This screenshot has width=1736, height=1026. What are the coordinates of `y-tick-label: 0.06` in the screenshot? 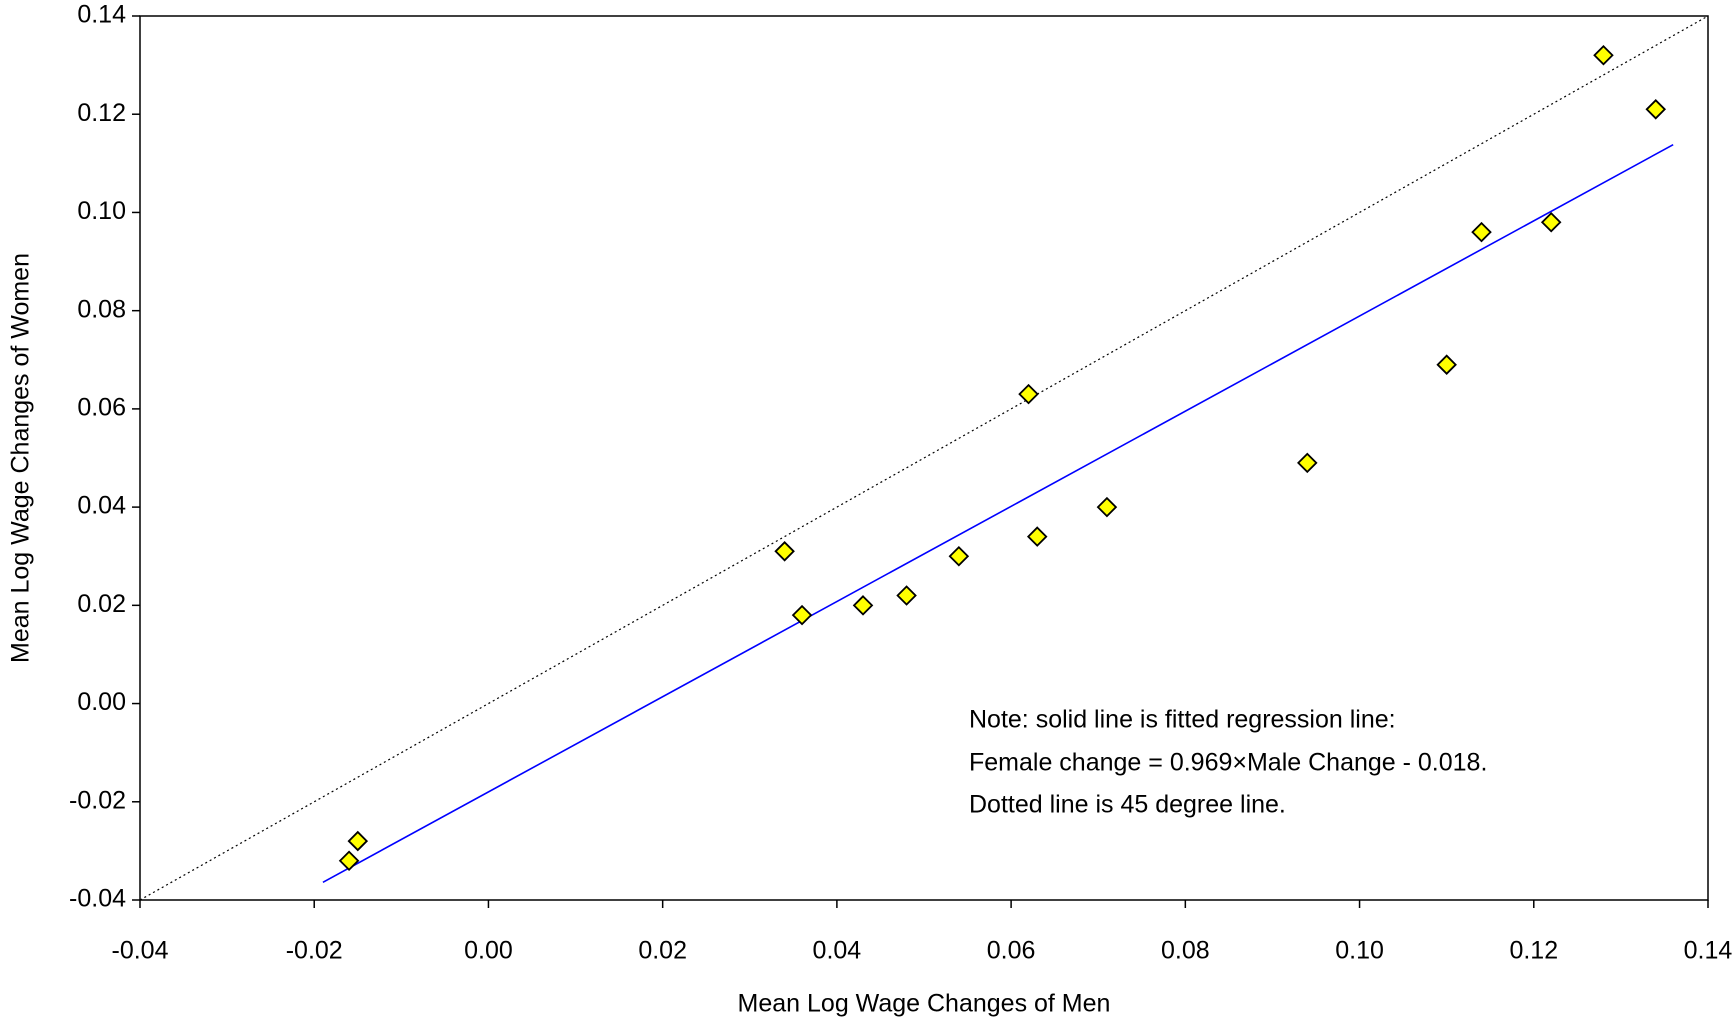 It's located at (101, 407).